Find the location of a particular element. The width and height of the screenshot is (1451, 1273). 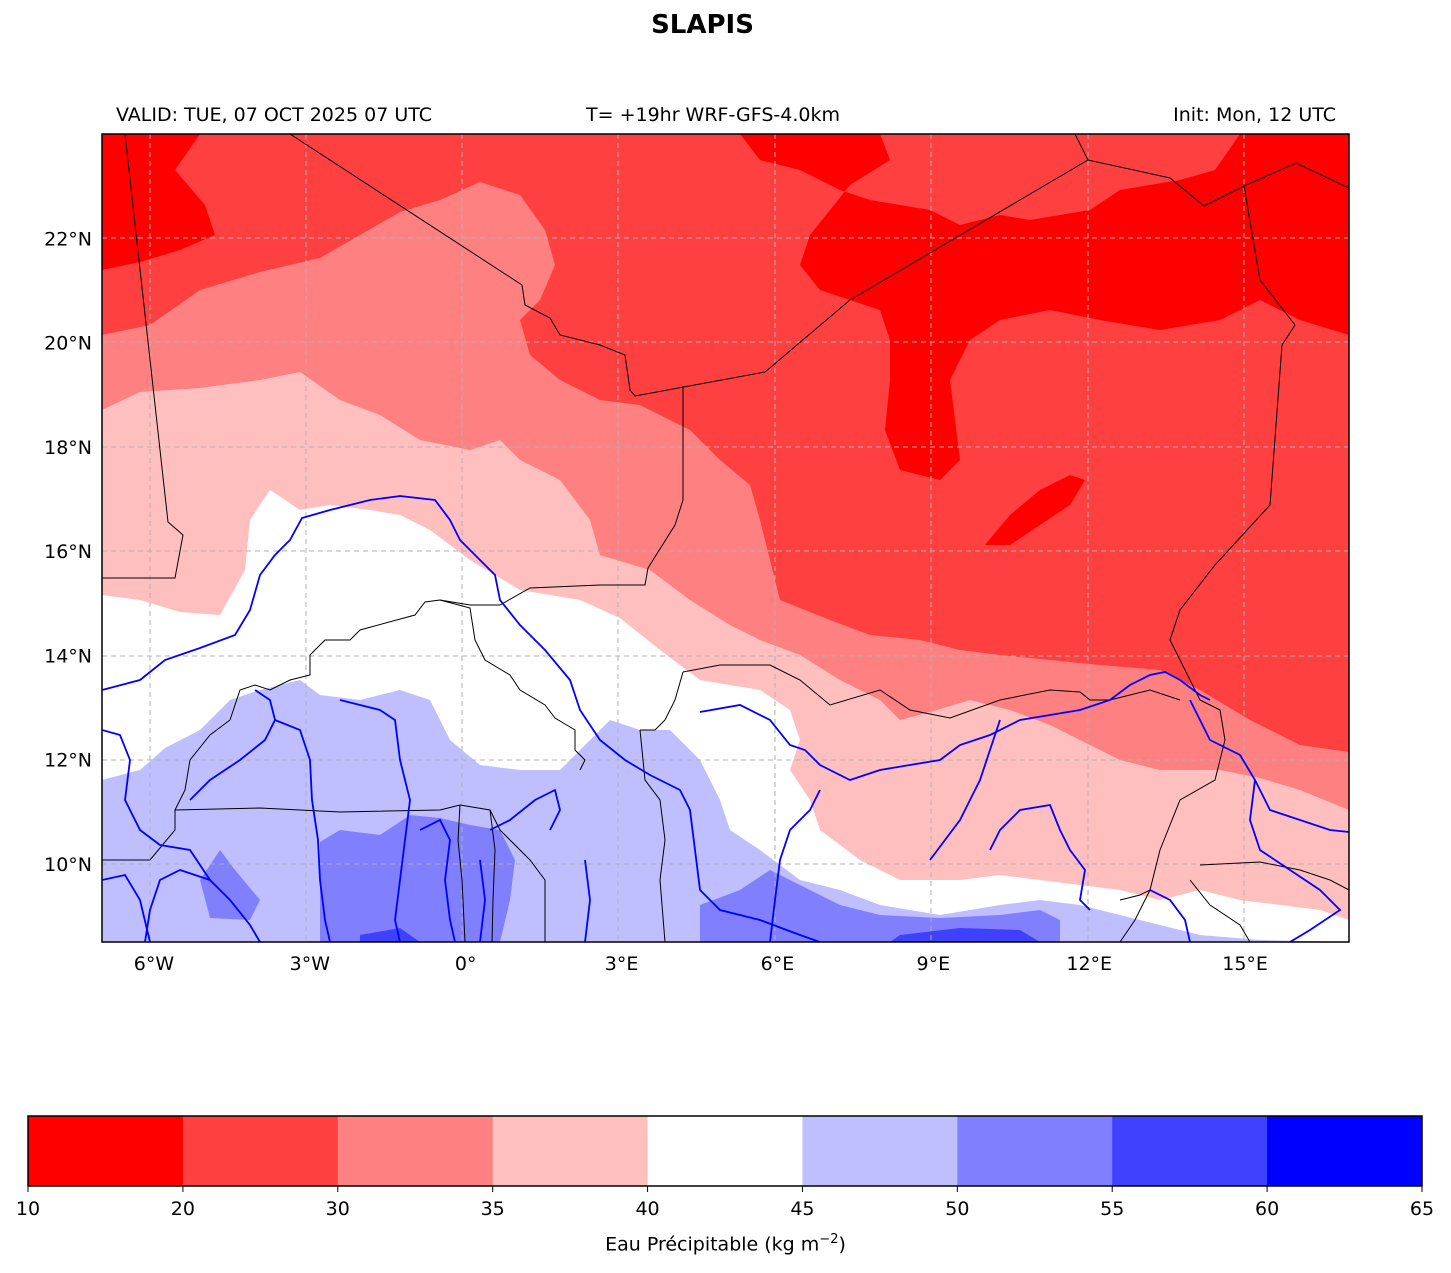

colorbar-tick-label: 10 is located at coordinates (28, 1209).